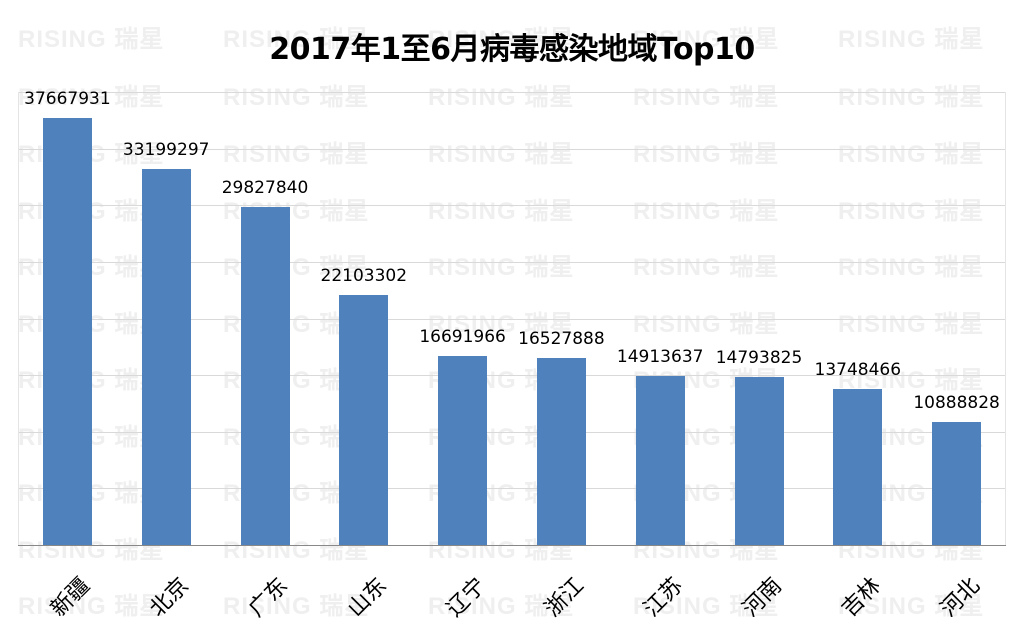 This screenshot has width=1024, height=640. I want to click on data-label: 16691966, so click(462, 336).